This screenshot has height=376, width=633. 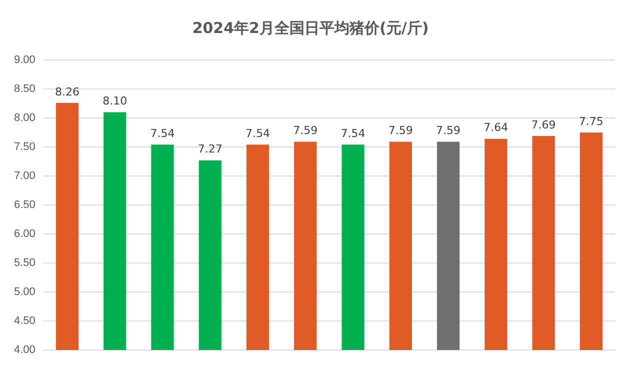 What do you see at coordinates (310, 27) in the screenshot?
I see `chart-title: 2024年2月全国日平均猪价(元/斤)` at bounding box center [310, 27].